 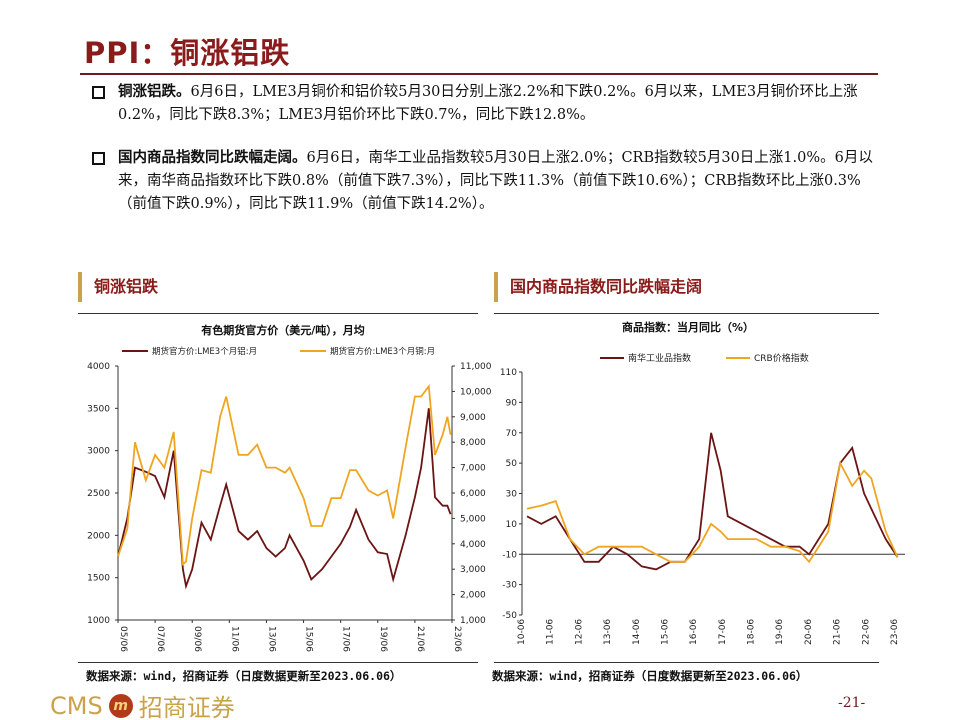 I want to click on y-left-tick-label: 1000, so click(x=98, y=621).